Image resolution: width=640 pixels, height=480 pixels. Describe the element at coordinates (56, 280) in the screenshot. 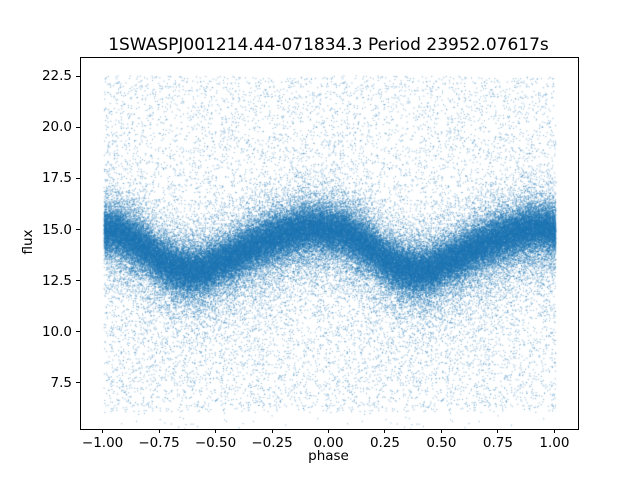

I see `y-tick-label: 12.5` at that location.